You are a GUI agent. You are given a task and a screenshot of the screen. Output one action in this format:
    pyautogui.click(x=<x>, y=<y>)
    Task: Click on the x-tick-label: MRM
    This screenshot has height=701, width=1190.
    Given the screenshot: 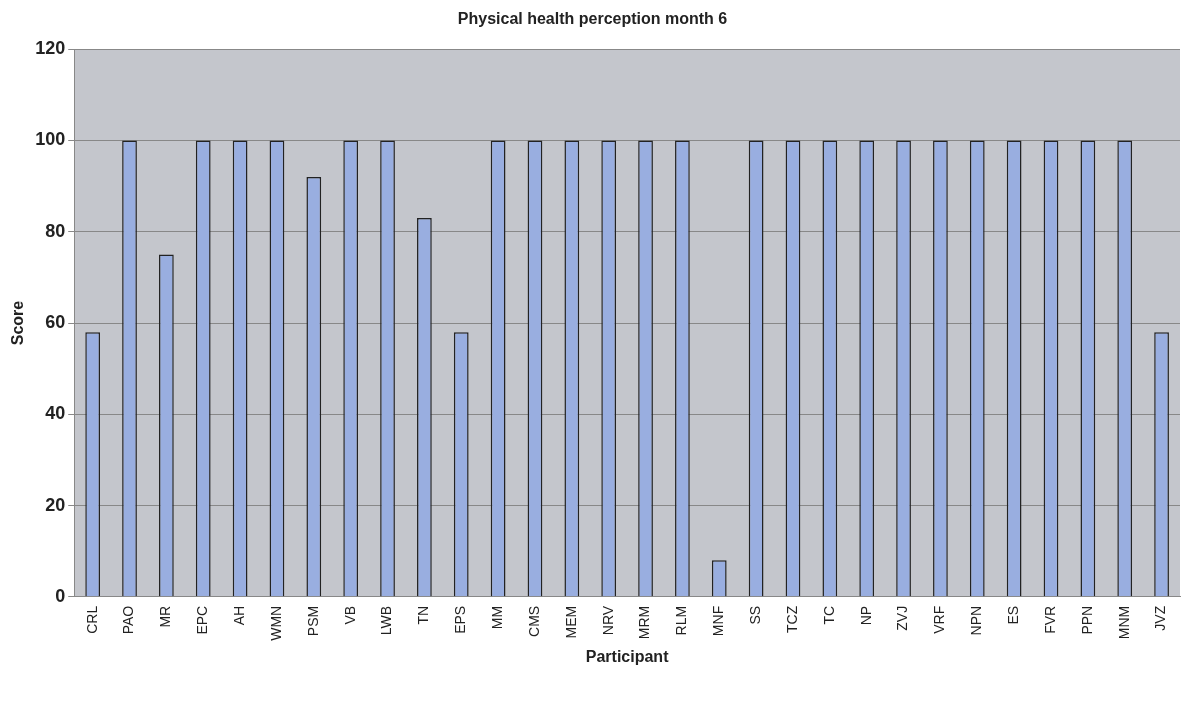 What is the action you would take?
    pyautogui.click(x=644, y=622)
    